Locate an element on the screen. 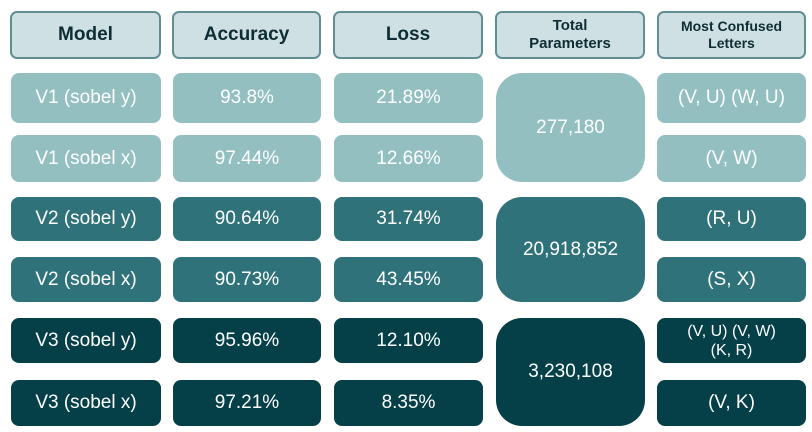 The height and width of the screenshot is (432, 812). params-value: 20,918,852 is located at coordinates (570, 249).